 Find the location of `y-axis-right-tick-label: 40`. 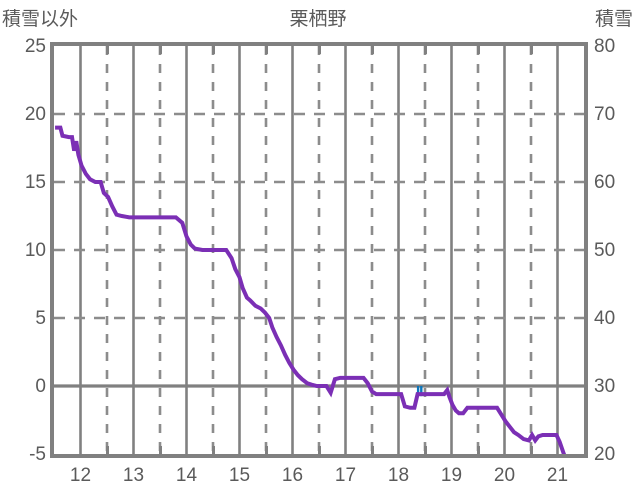

y-axis-right-tick-label: 40 is located at coordinates (605, 318).